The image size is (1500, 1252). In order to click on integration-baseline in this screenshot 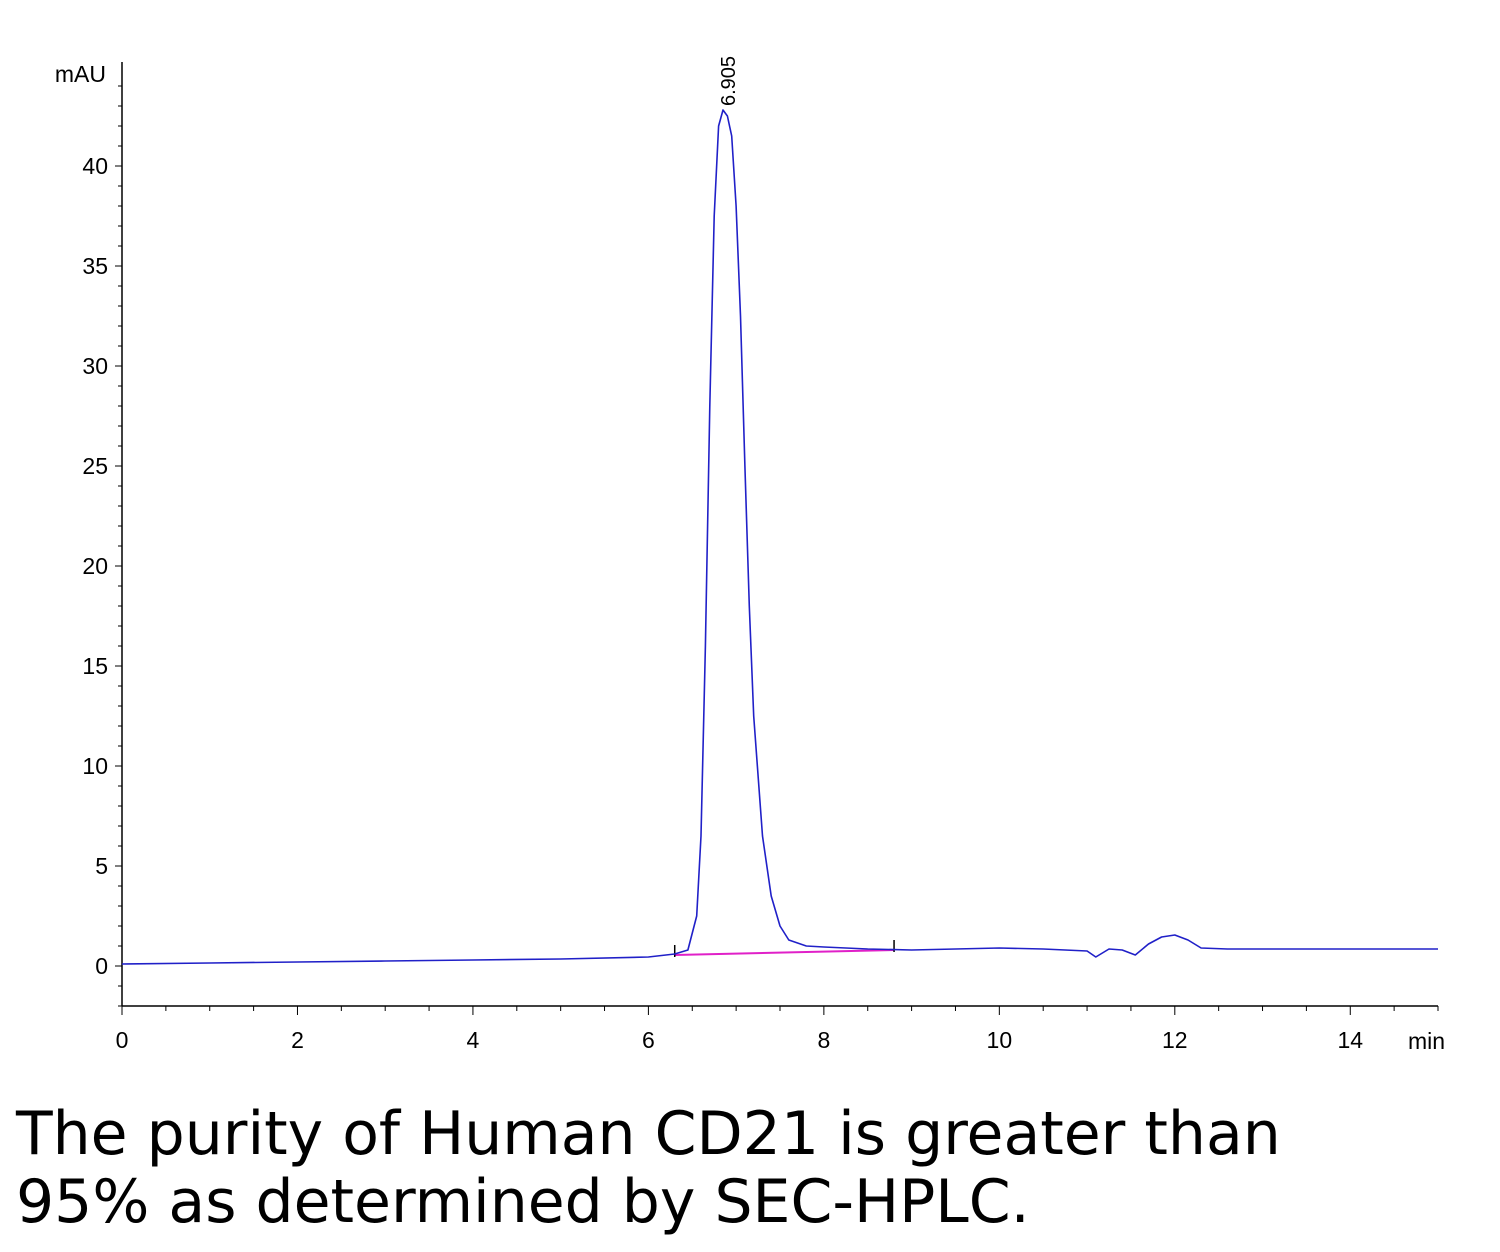, I will do `click(784, 952)`.